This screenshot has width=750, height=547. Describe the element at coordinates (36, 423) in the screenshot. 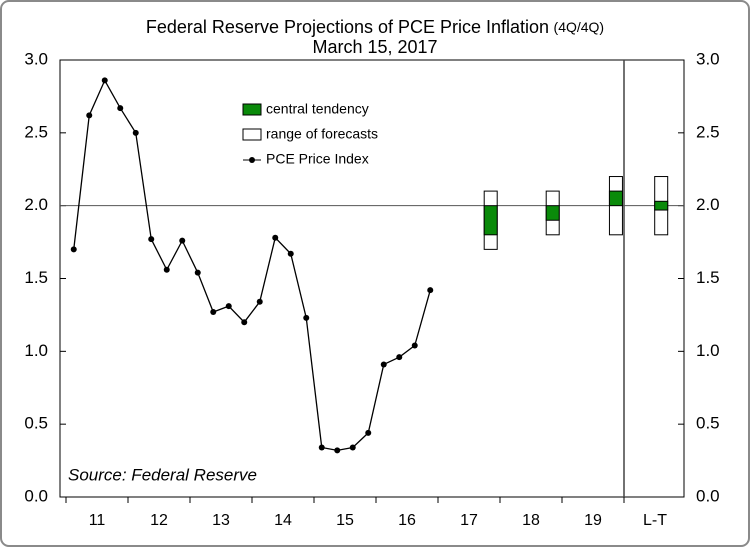

I see `y-tick-label: 0.5` at that location.